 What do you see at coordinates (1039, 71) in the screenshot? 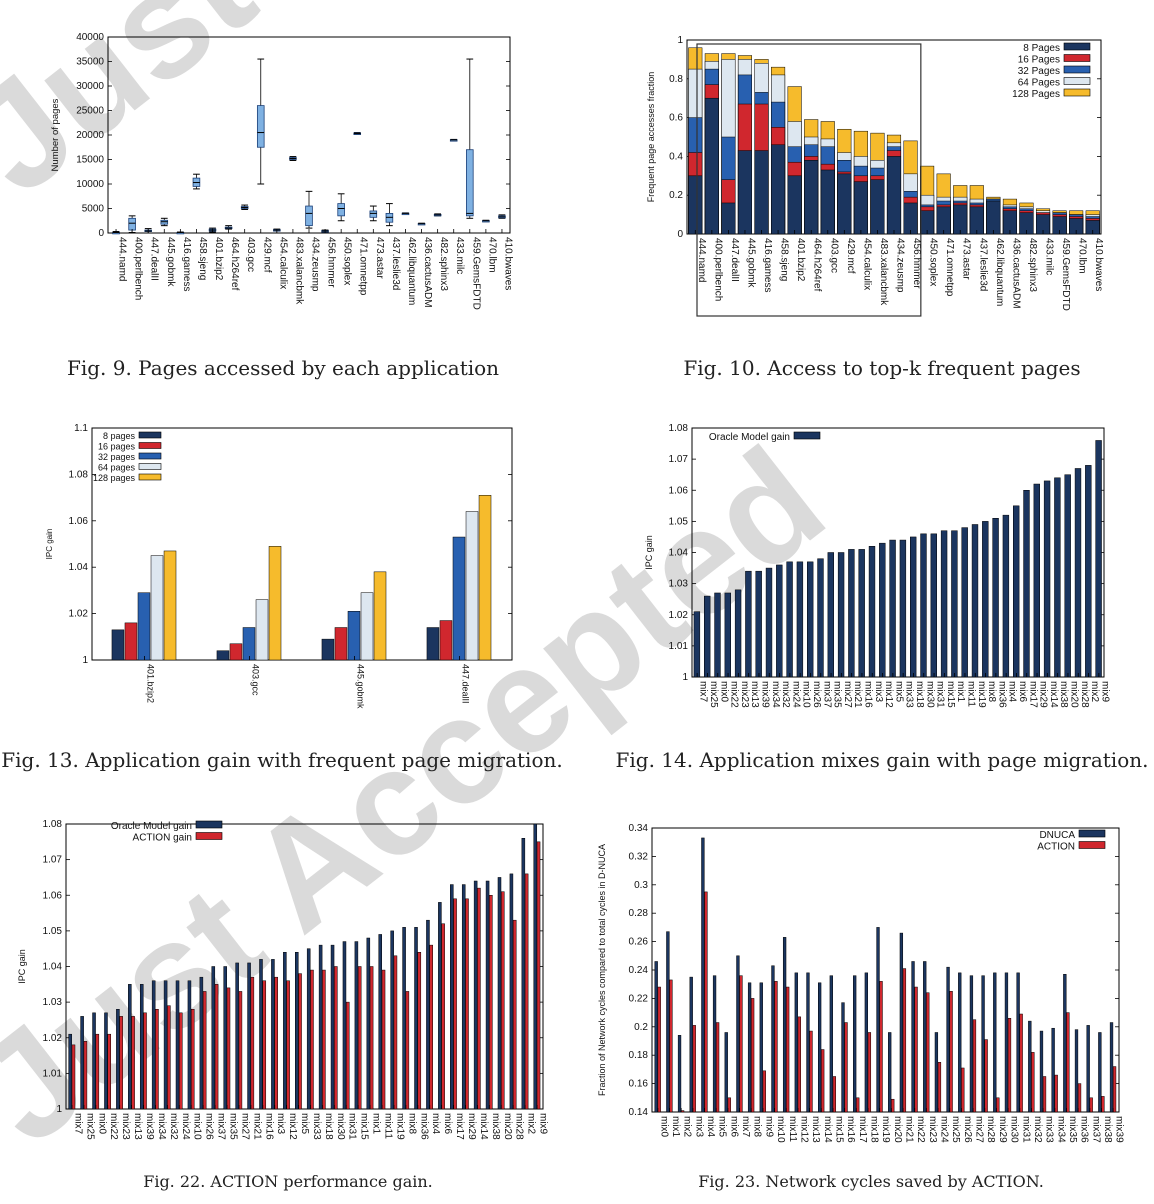
I see `fig10-legend-label: 32 Pages` at bounding box center [1039, 71].